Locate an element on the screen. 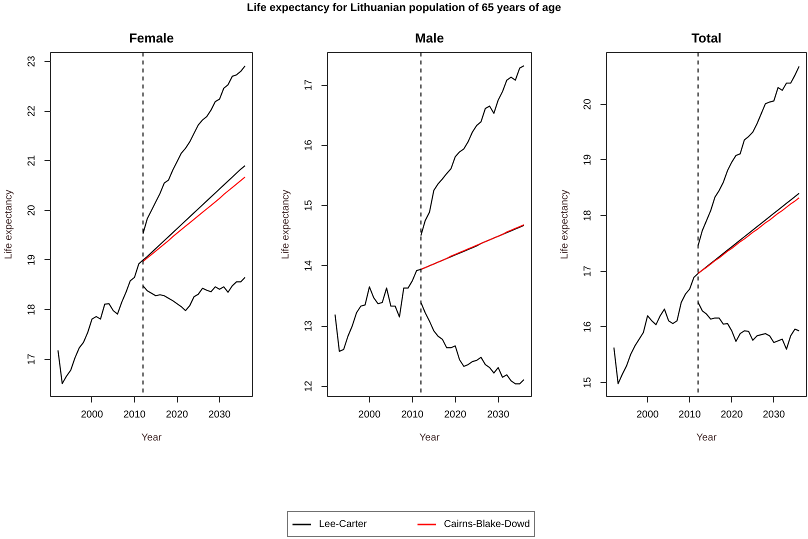 The width and height of the screenshot is (808, 539). y-tick-label: 12 is located at coordinates (309, 386).